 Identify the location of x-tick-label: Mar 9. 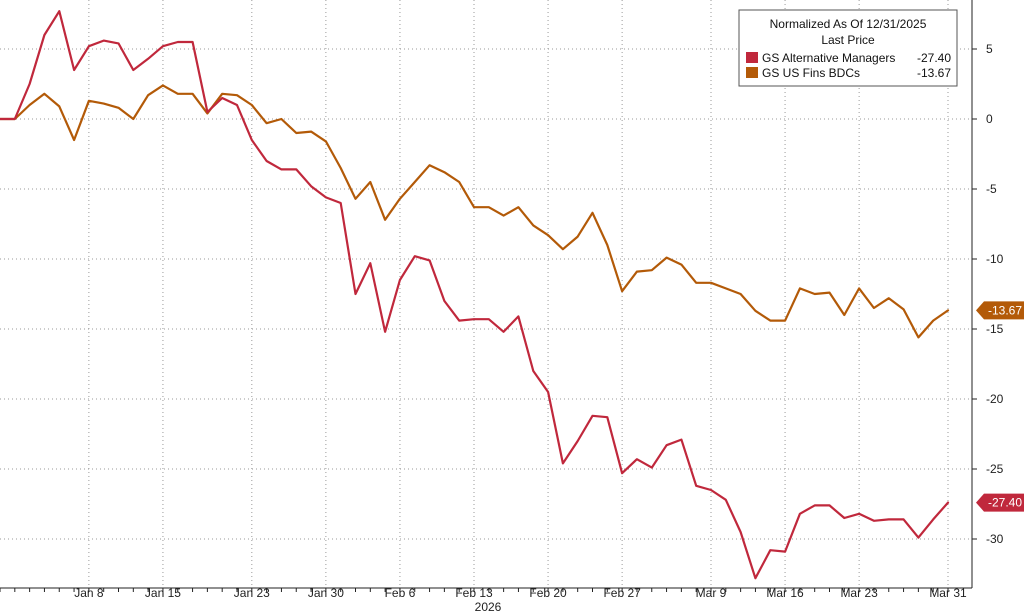
(711, 593).